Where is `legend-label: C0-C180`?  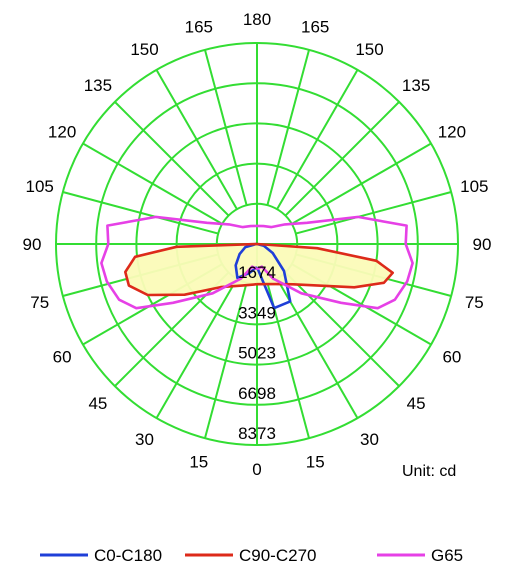
legend-label: C0-C180 is located at coordinates (128, 555).